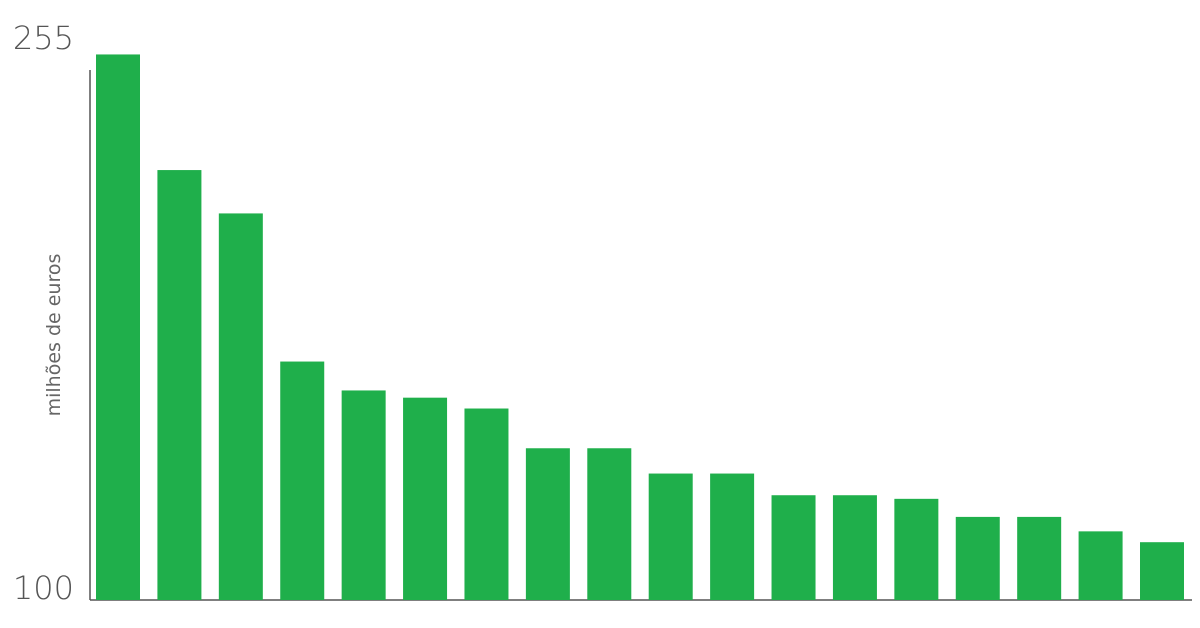 The height and width of the screenshot is (628, 1200). I want to click on y-tick-label: 100, so click(43, 588).